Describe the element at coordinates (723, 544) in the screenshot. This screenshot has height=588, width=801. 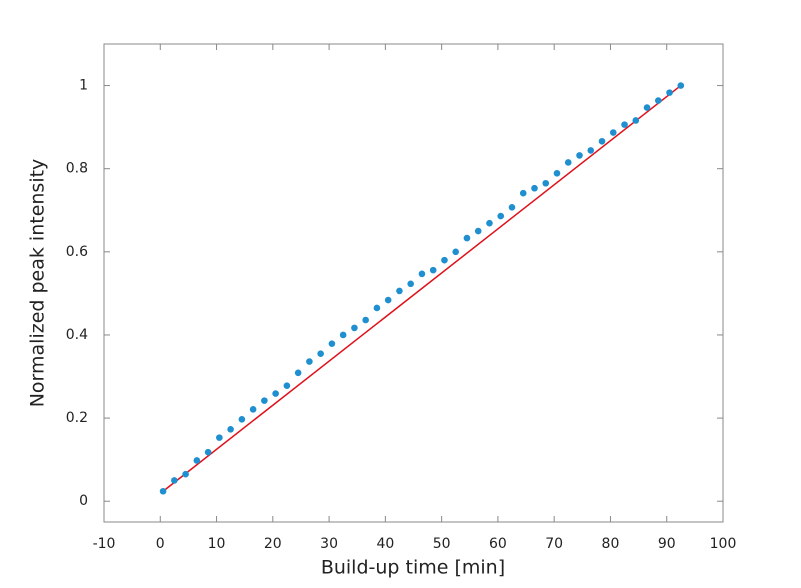
I see `x-tick-label: 100` at that location.